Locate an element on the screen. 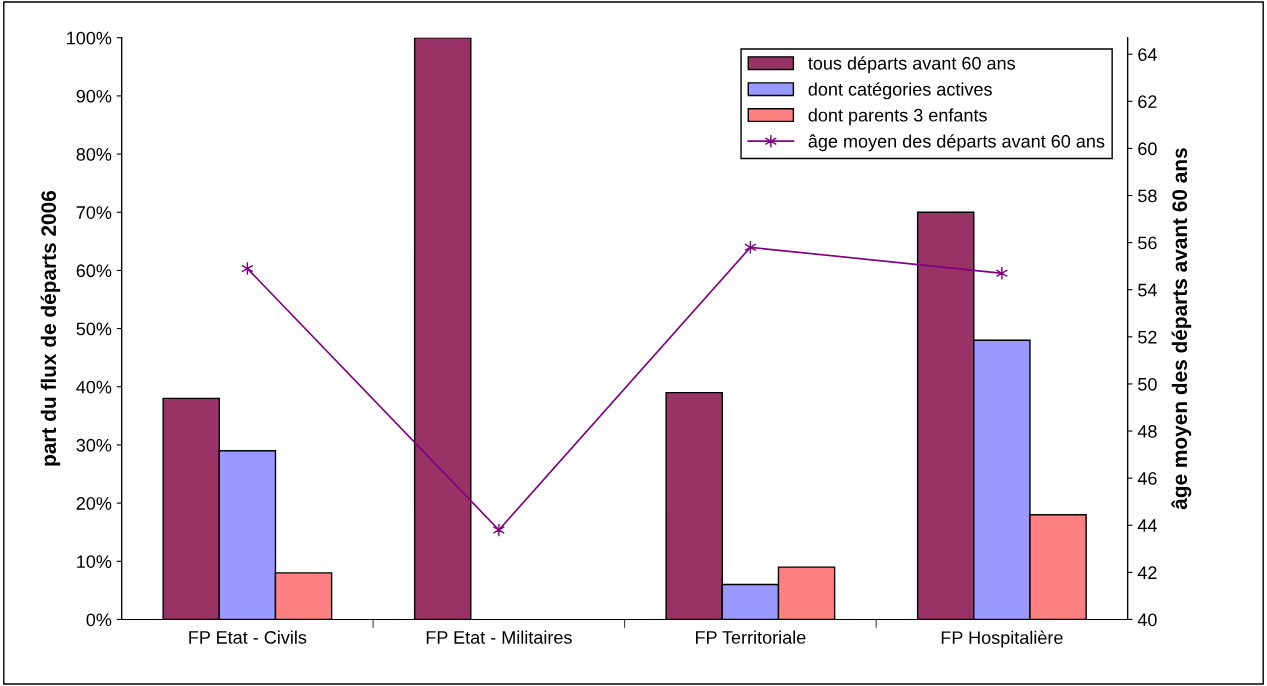  y2-tick-label: 54 is located at coordinates (1147, 290).